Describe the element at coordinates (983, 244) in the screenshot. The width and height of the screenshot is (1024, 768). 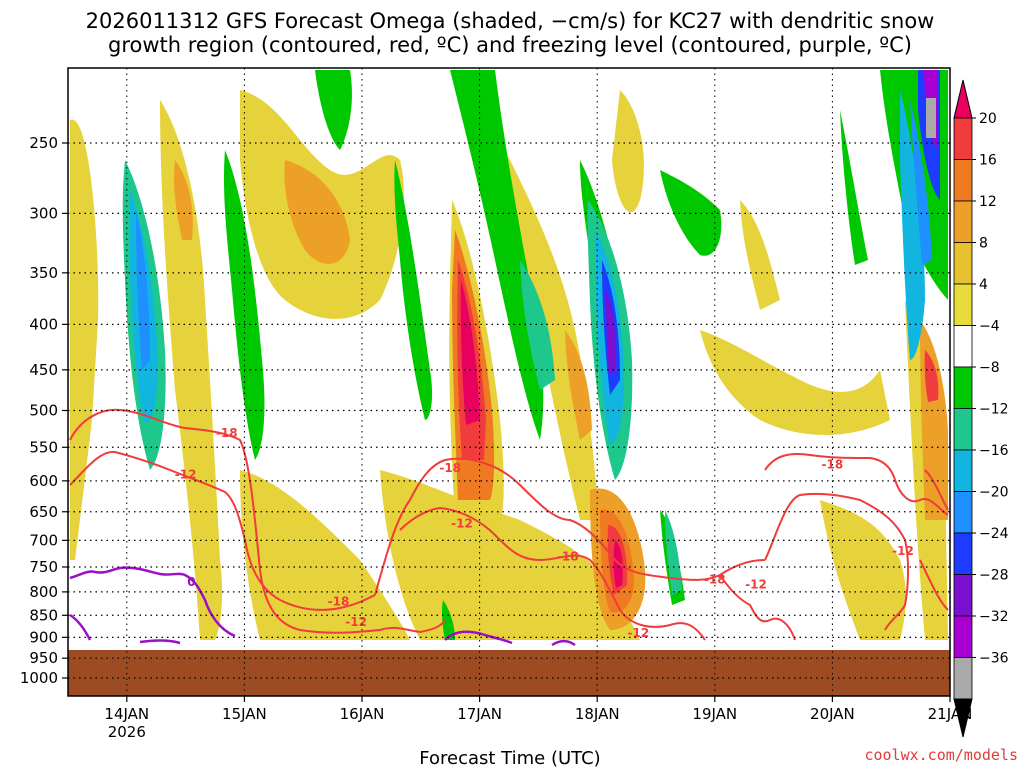
I see `colorbar-label: 8` at that location.